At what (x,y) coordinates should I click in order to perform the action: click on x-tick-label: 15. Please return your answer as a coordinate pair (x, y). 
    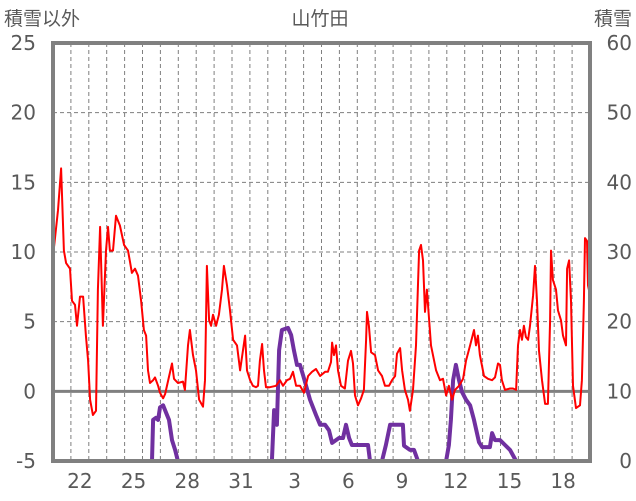
    Looking at the image, I should click on (509, 481).